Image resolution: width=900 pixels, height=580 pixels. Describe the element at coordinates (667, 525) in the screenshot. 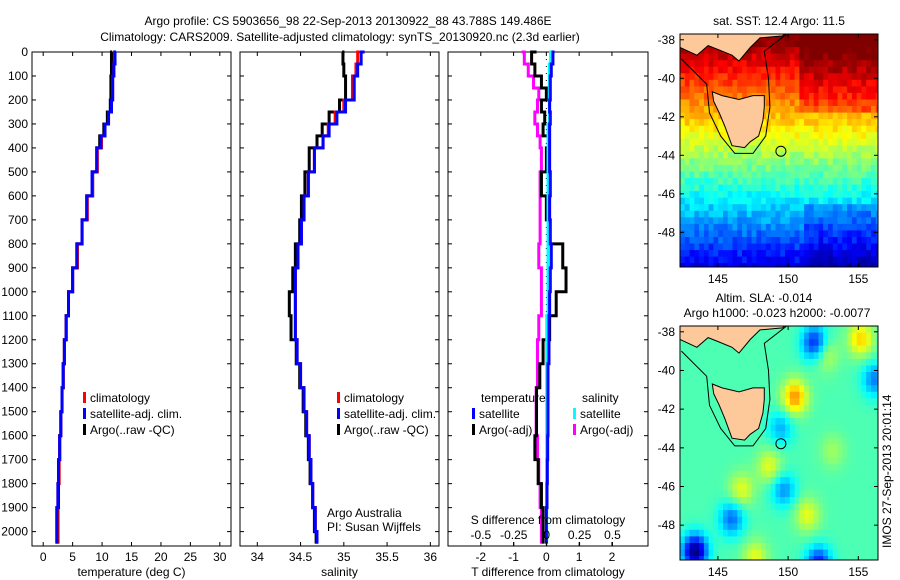

I see `lat-tick-label: -48` at that location.